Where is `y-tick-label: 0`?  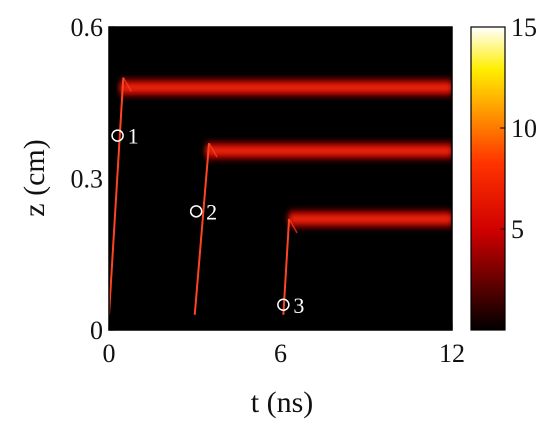 y-tick-label: 0 is located at coordinates (96, 330).